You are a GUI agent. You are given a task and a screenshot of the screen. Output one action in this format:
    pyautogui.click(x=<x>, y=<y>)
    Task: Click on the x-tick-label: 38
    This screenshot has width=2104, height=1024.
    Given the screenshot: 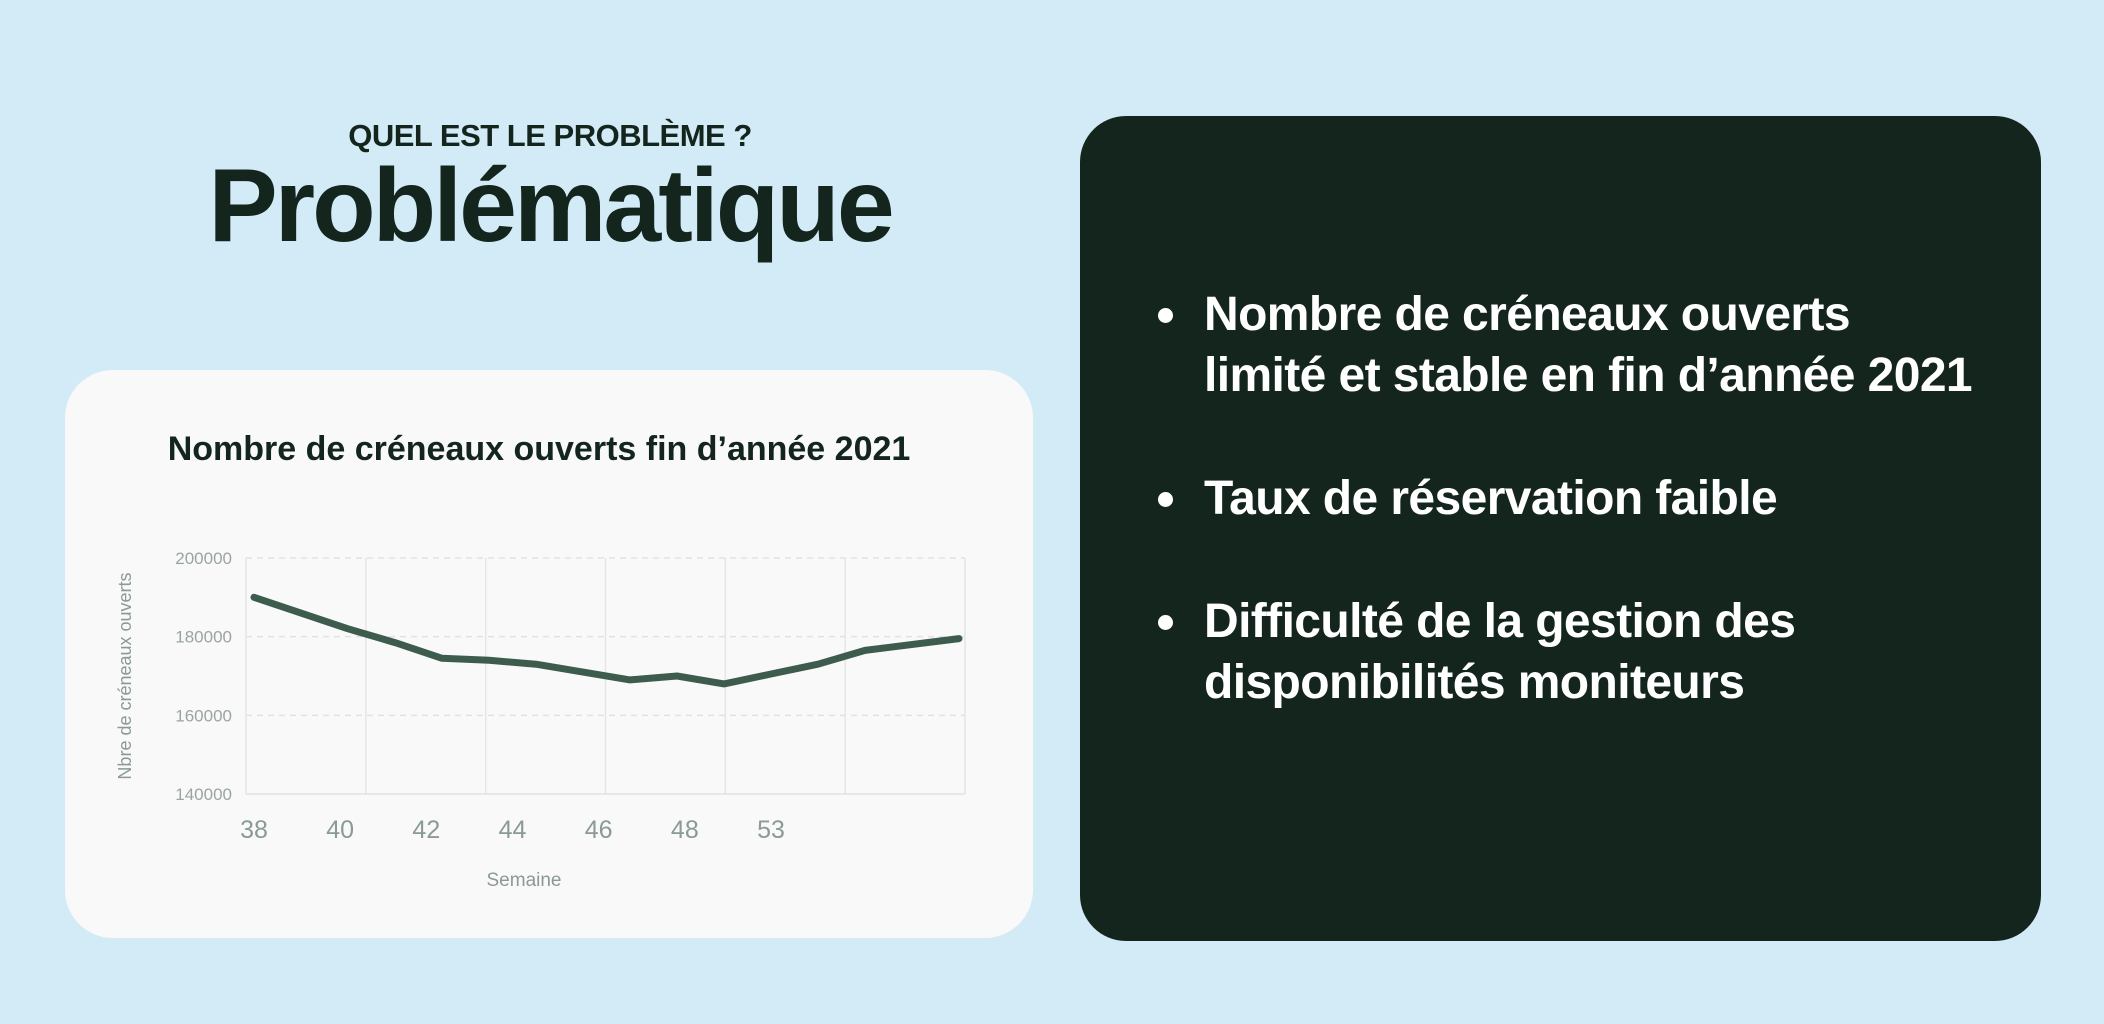 What is the action you would take?
    pyautogui.click(x=254, y=830)
    